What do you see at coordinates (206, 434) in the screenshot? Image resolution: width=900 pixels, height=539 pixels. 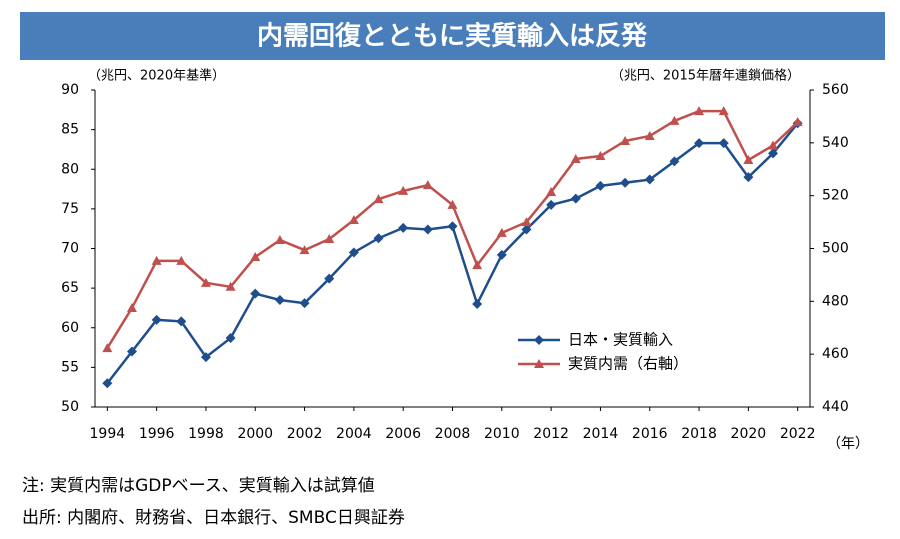 I see `x-tick-label: 1998` at bounding box center [206, 434].